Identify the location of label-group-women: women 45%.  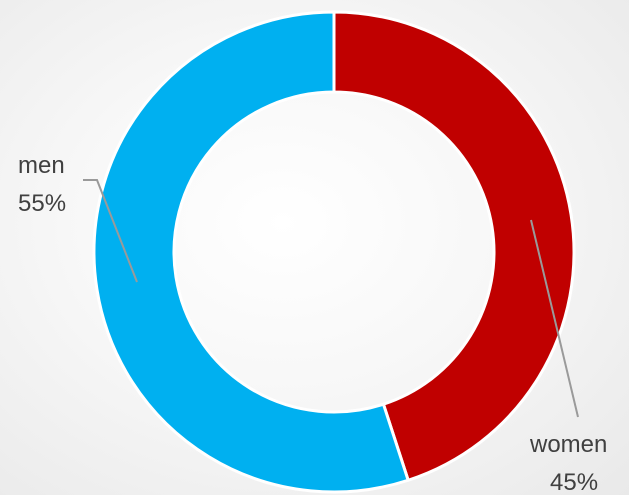
(568, 463).